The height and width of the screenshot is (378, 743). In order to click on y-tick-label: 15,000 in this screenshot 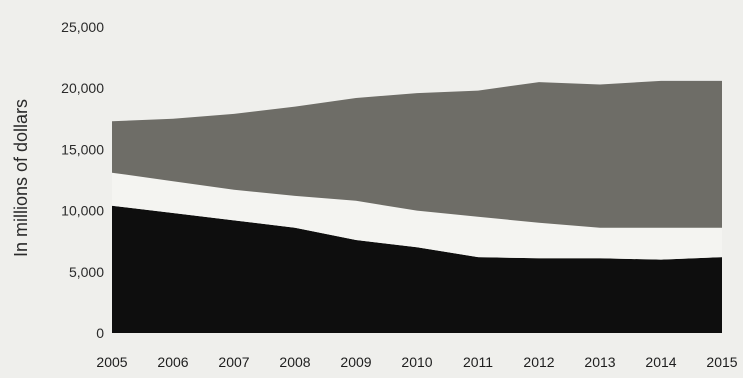, I will do `click(82, 149)`.